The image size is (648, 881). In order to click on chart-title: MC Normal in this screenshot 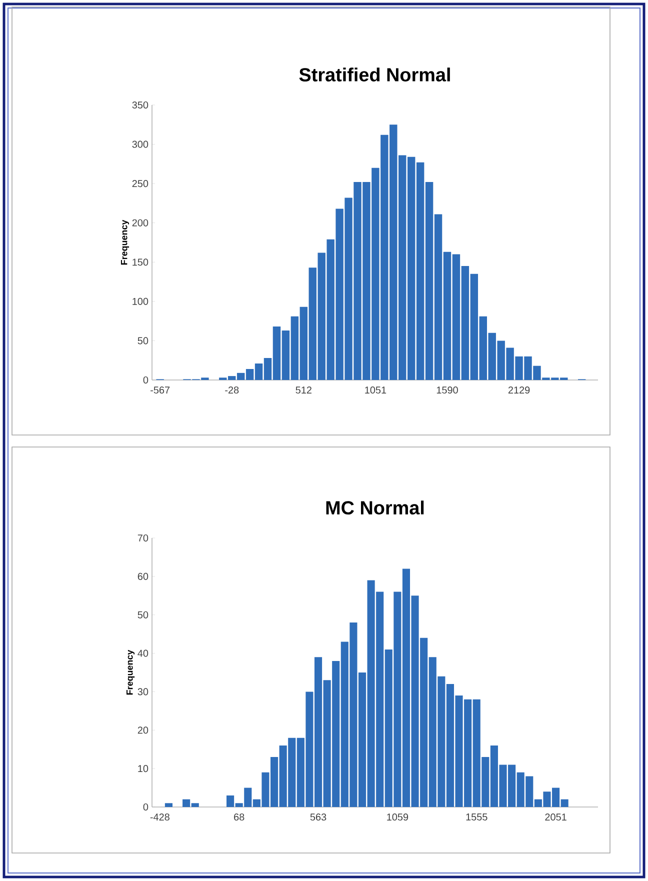, I will do `click(375, 507)`.